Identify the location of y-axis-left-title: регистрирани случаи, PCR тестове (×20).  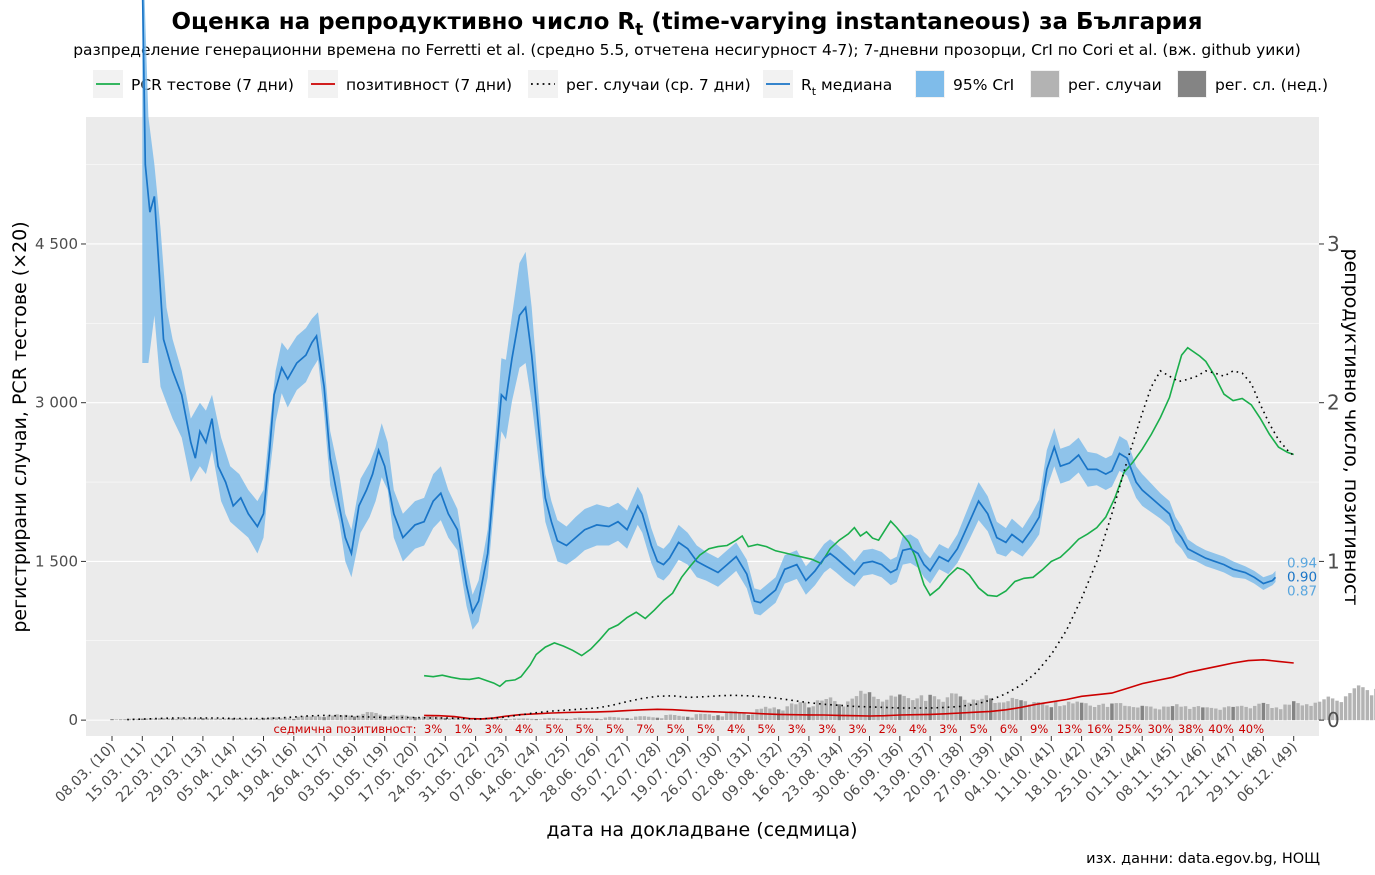
(20, 426).